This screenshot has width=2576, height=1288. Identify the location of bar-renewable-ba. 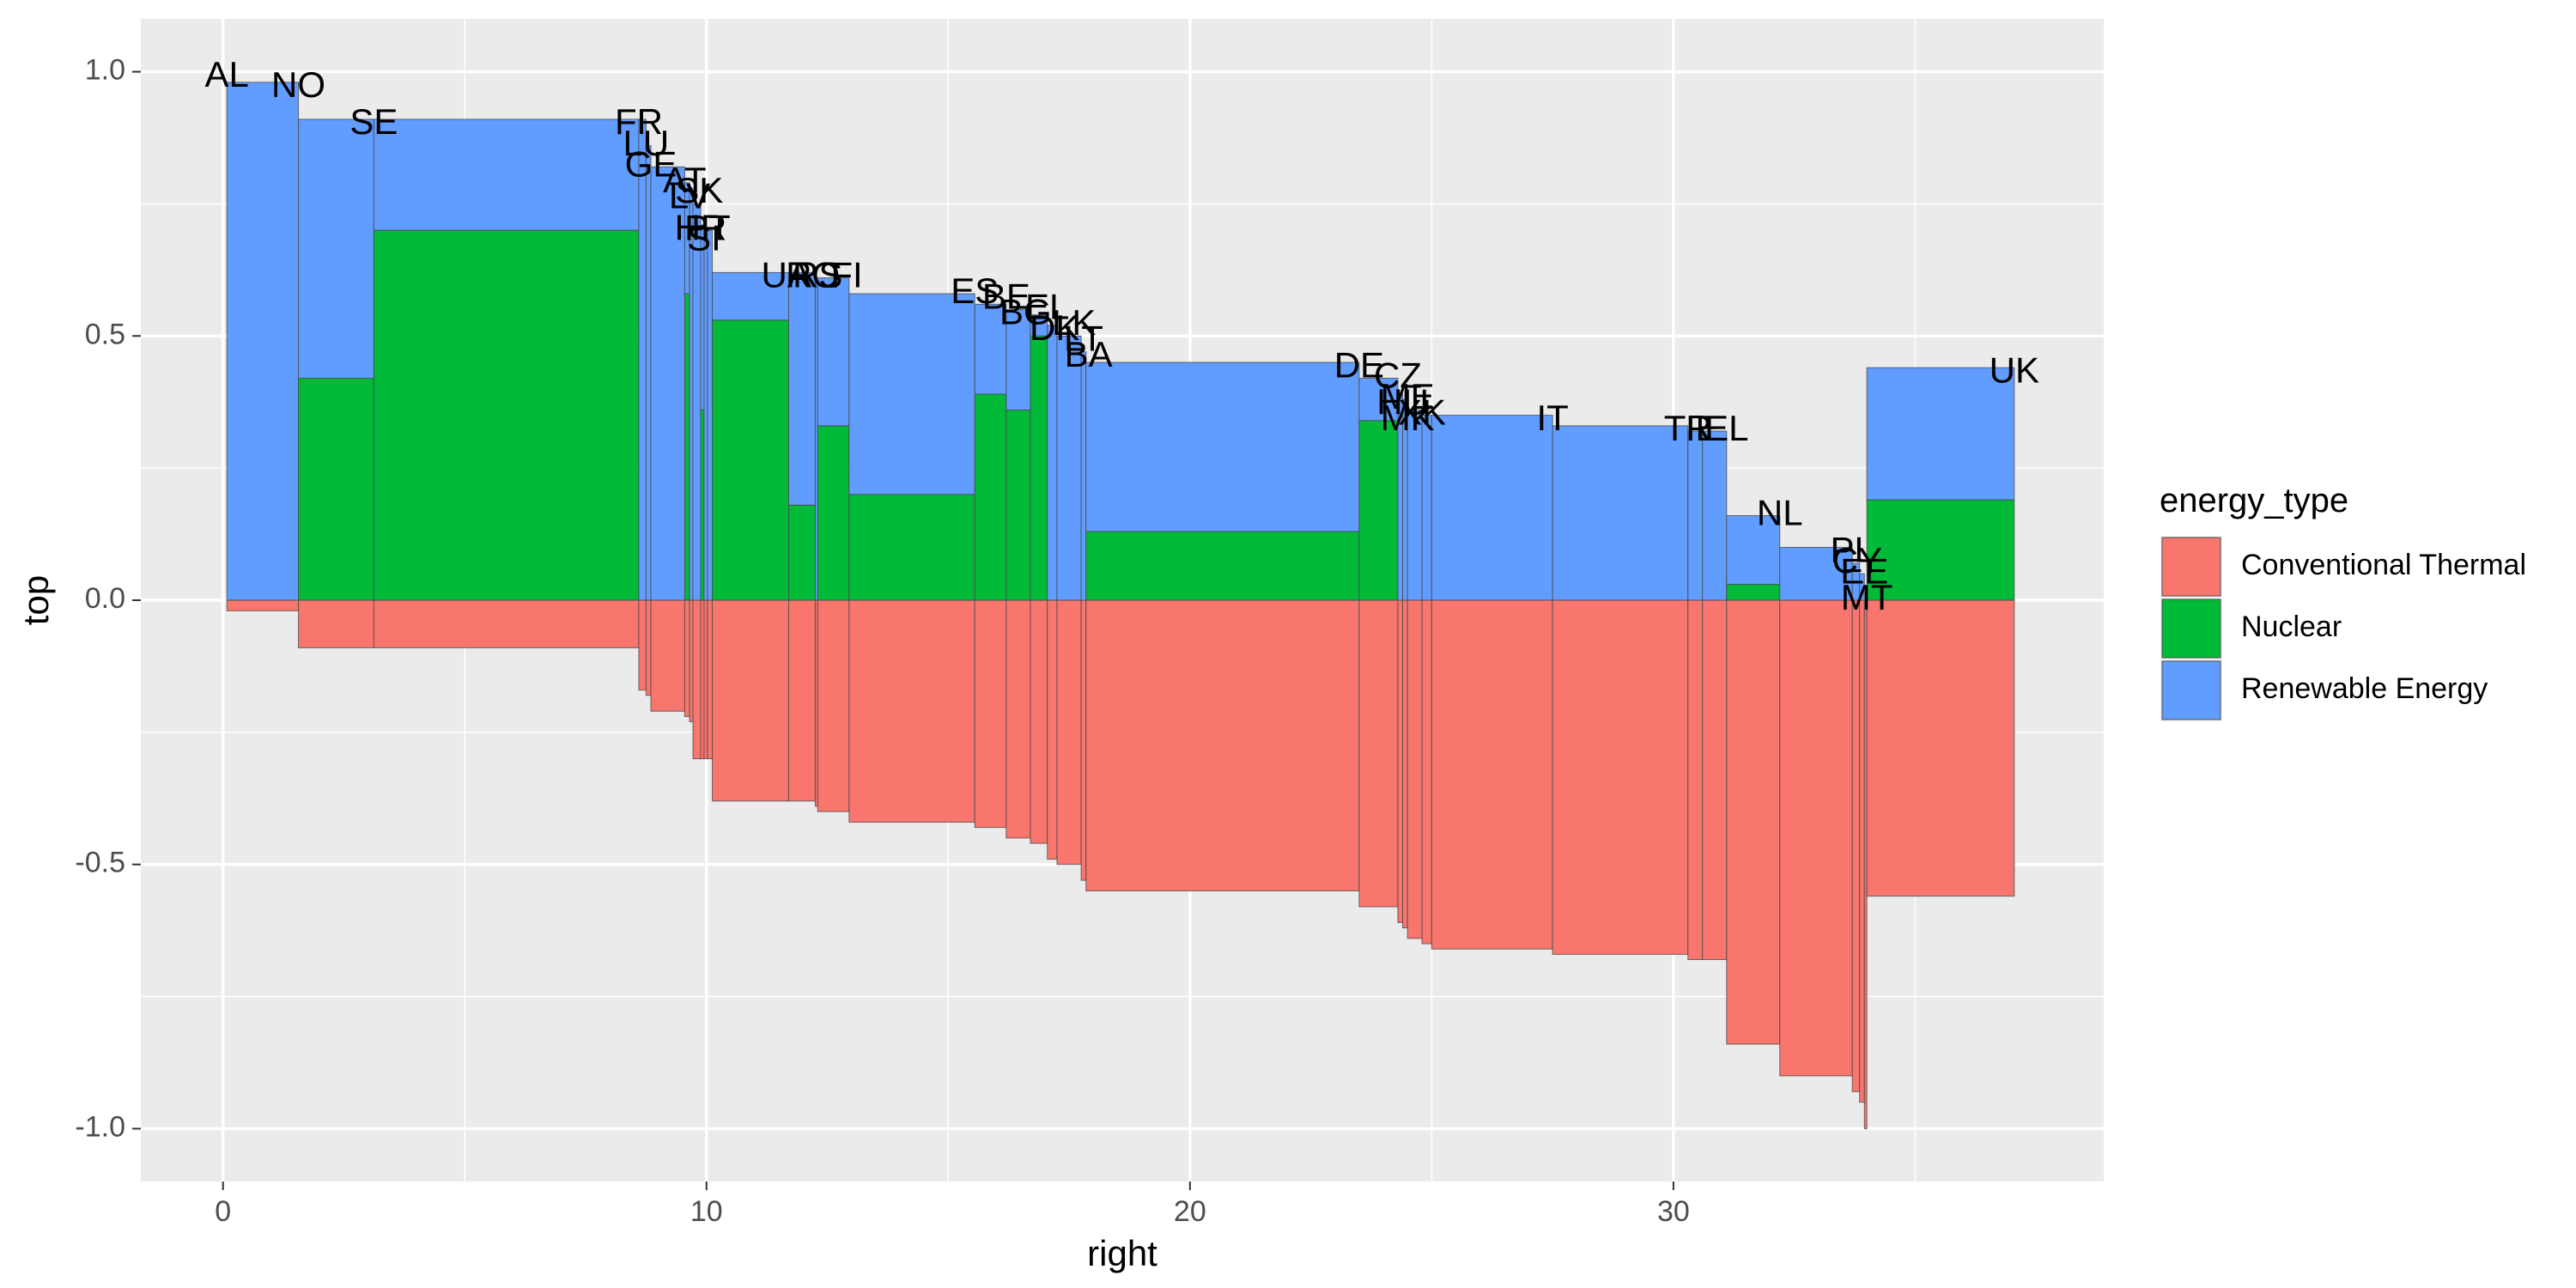
(1083, 476).